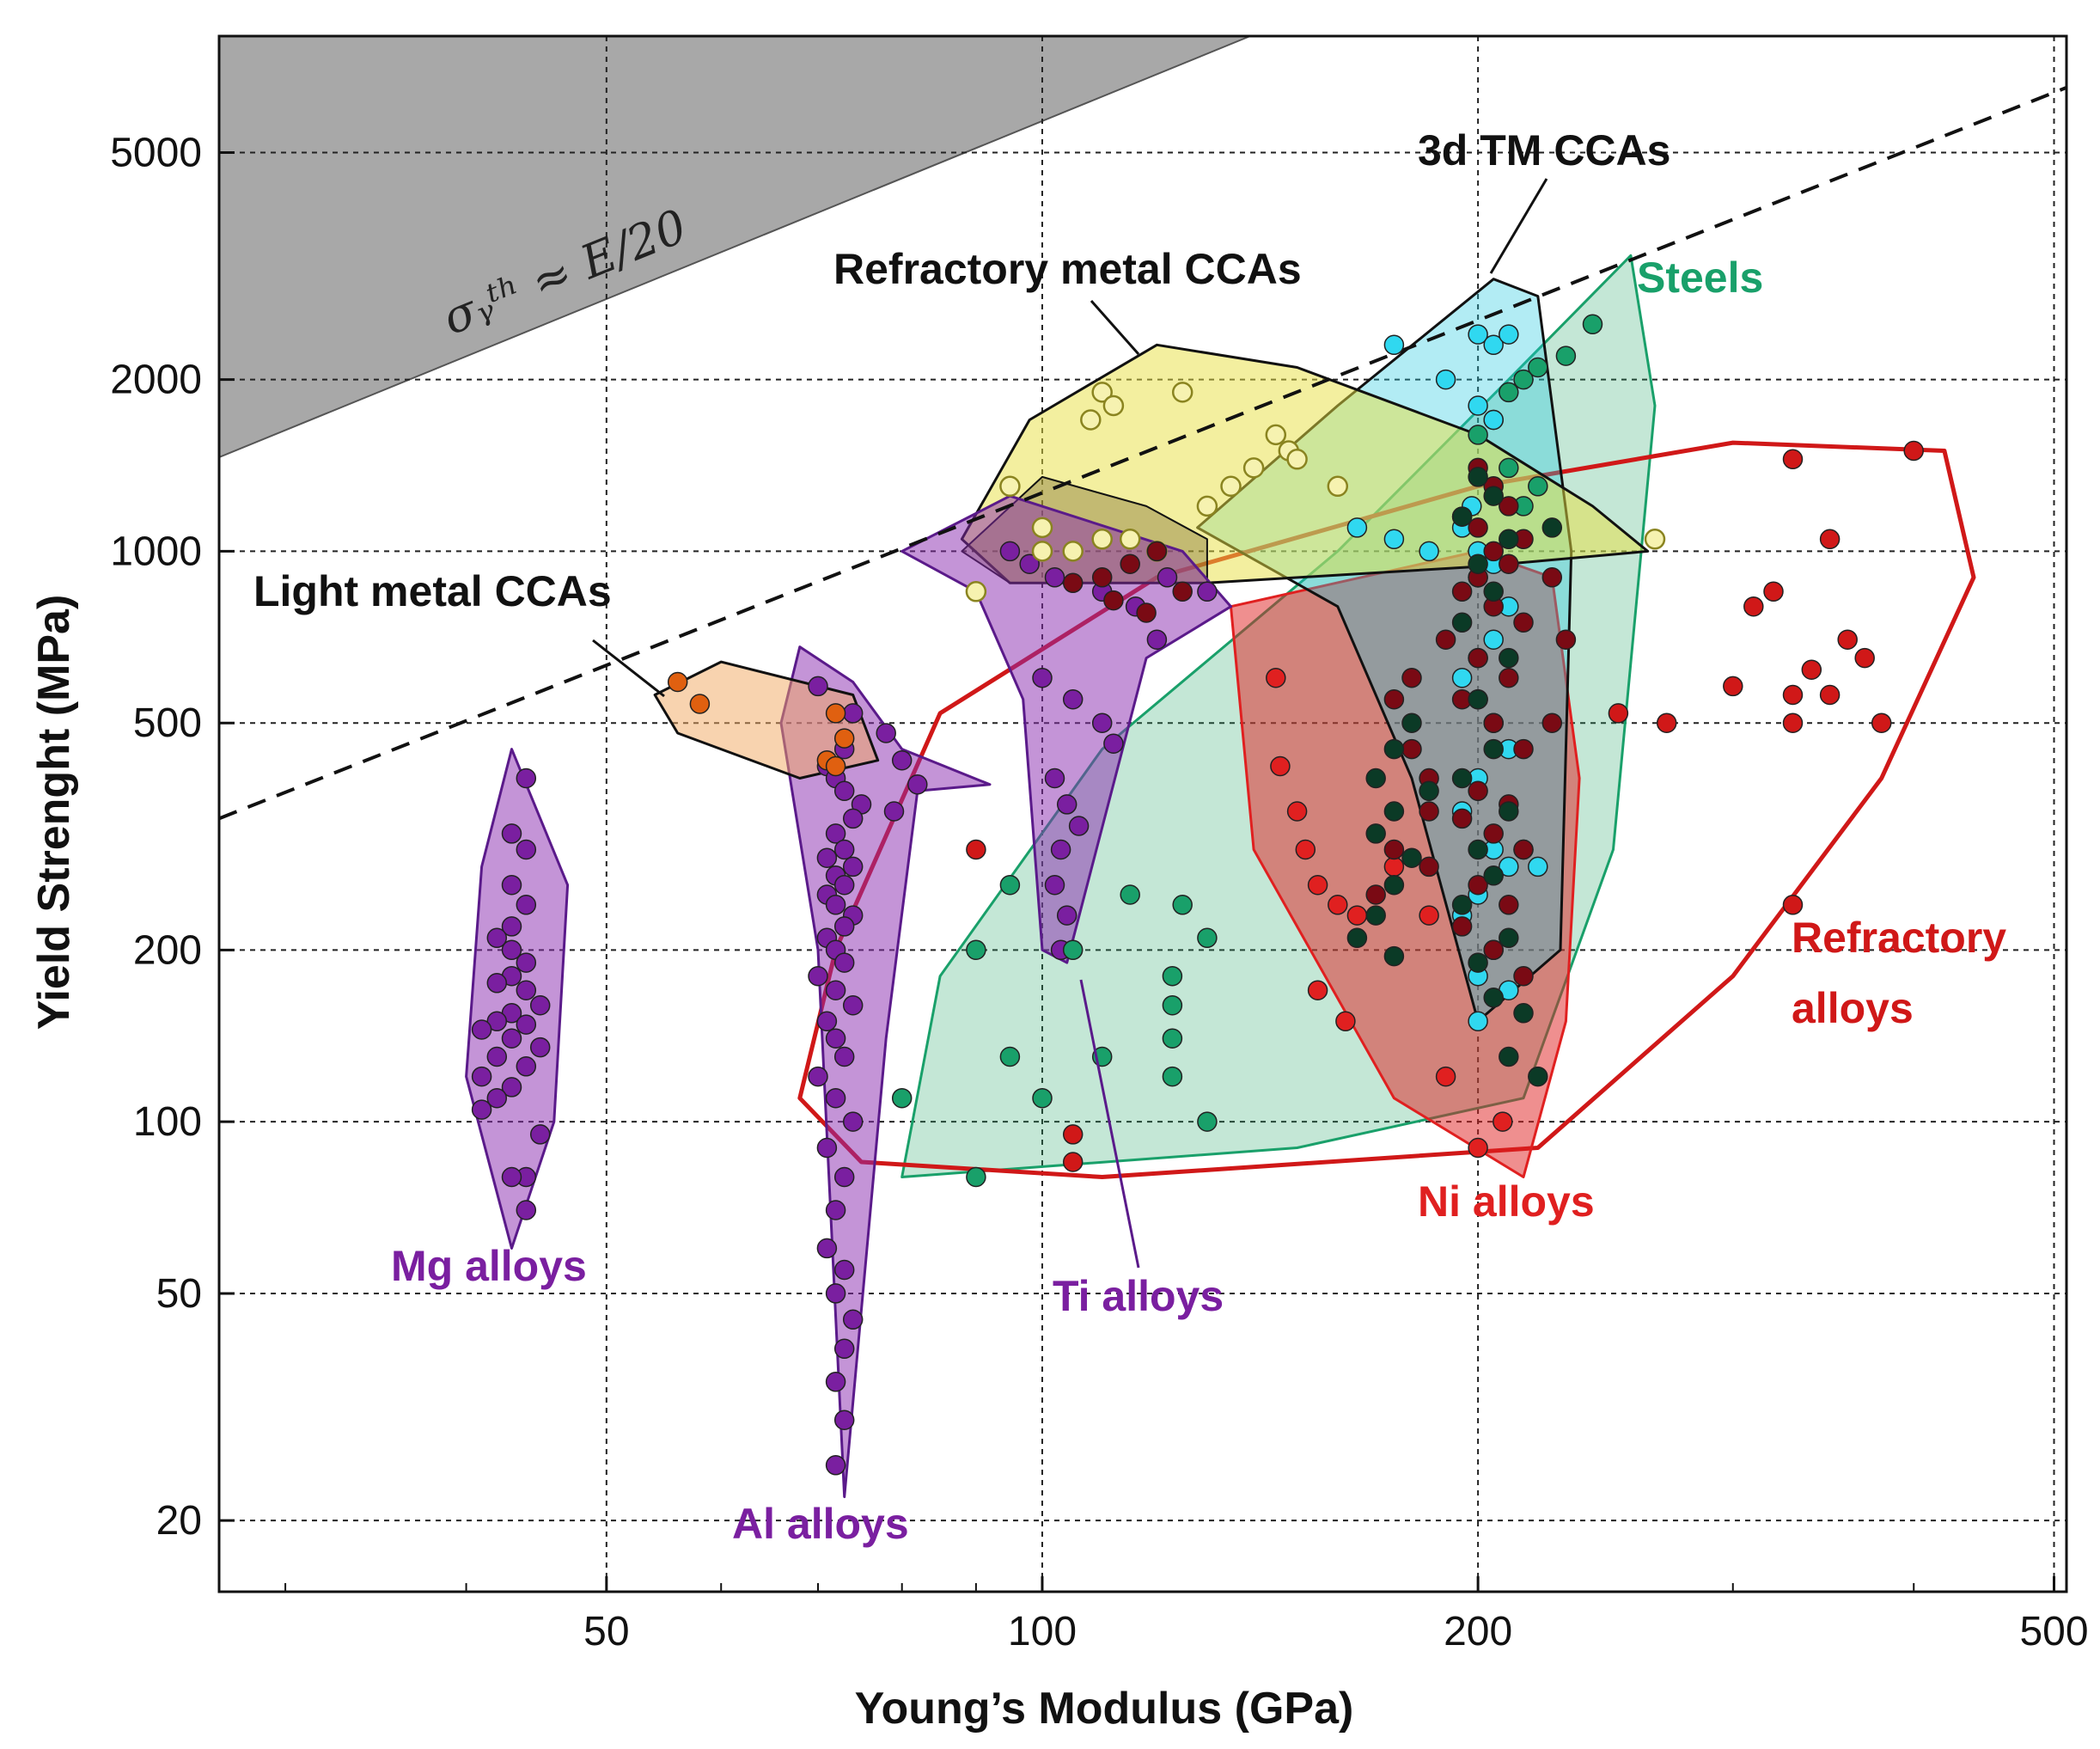  What do you see at coordinates (1411, 677) in the screenshot?
I see `point-dense-cca-cluster-dark-red--33` at bounding box center [1411, 677].